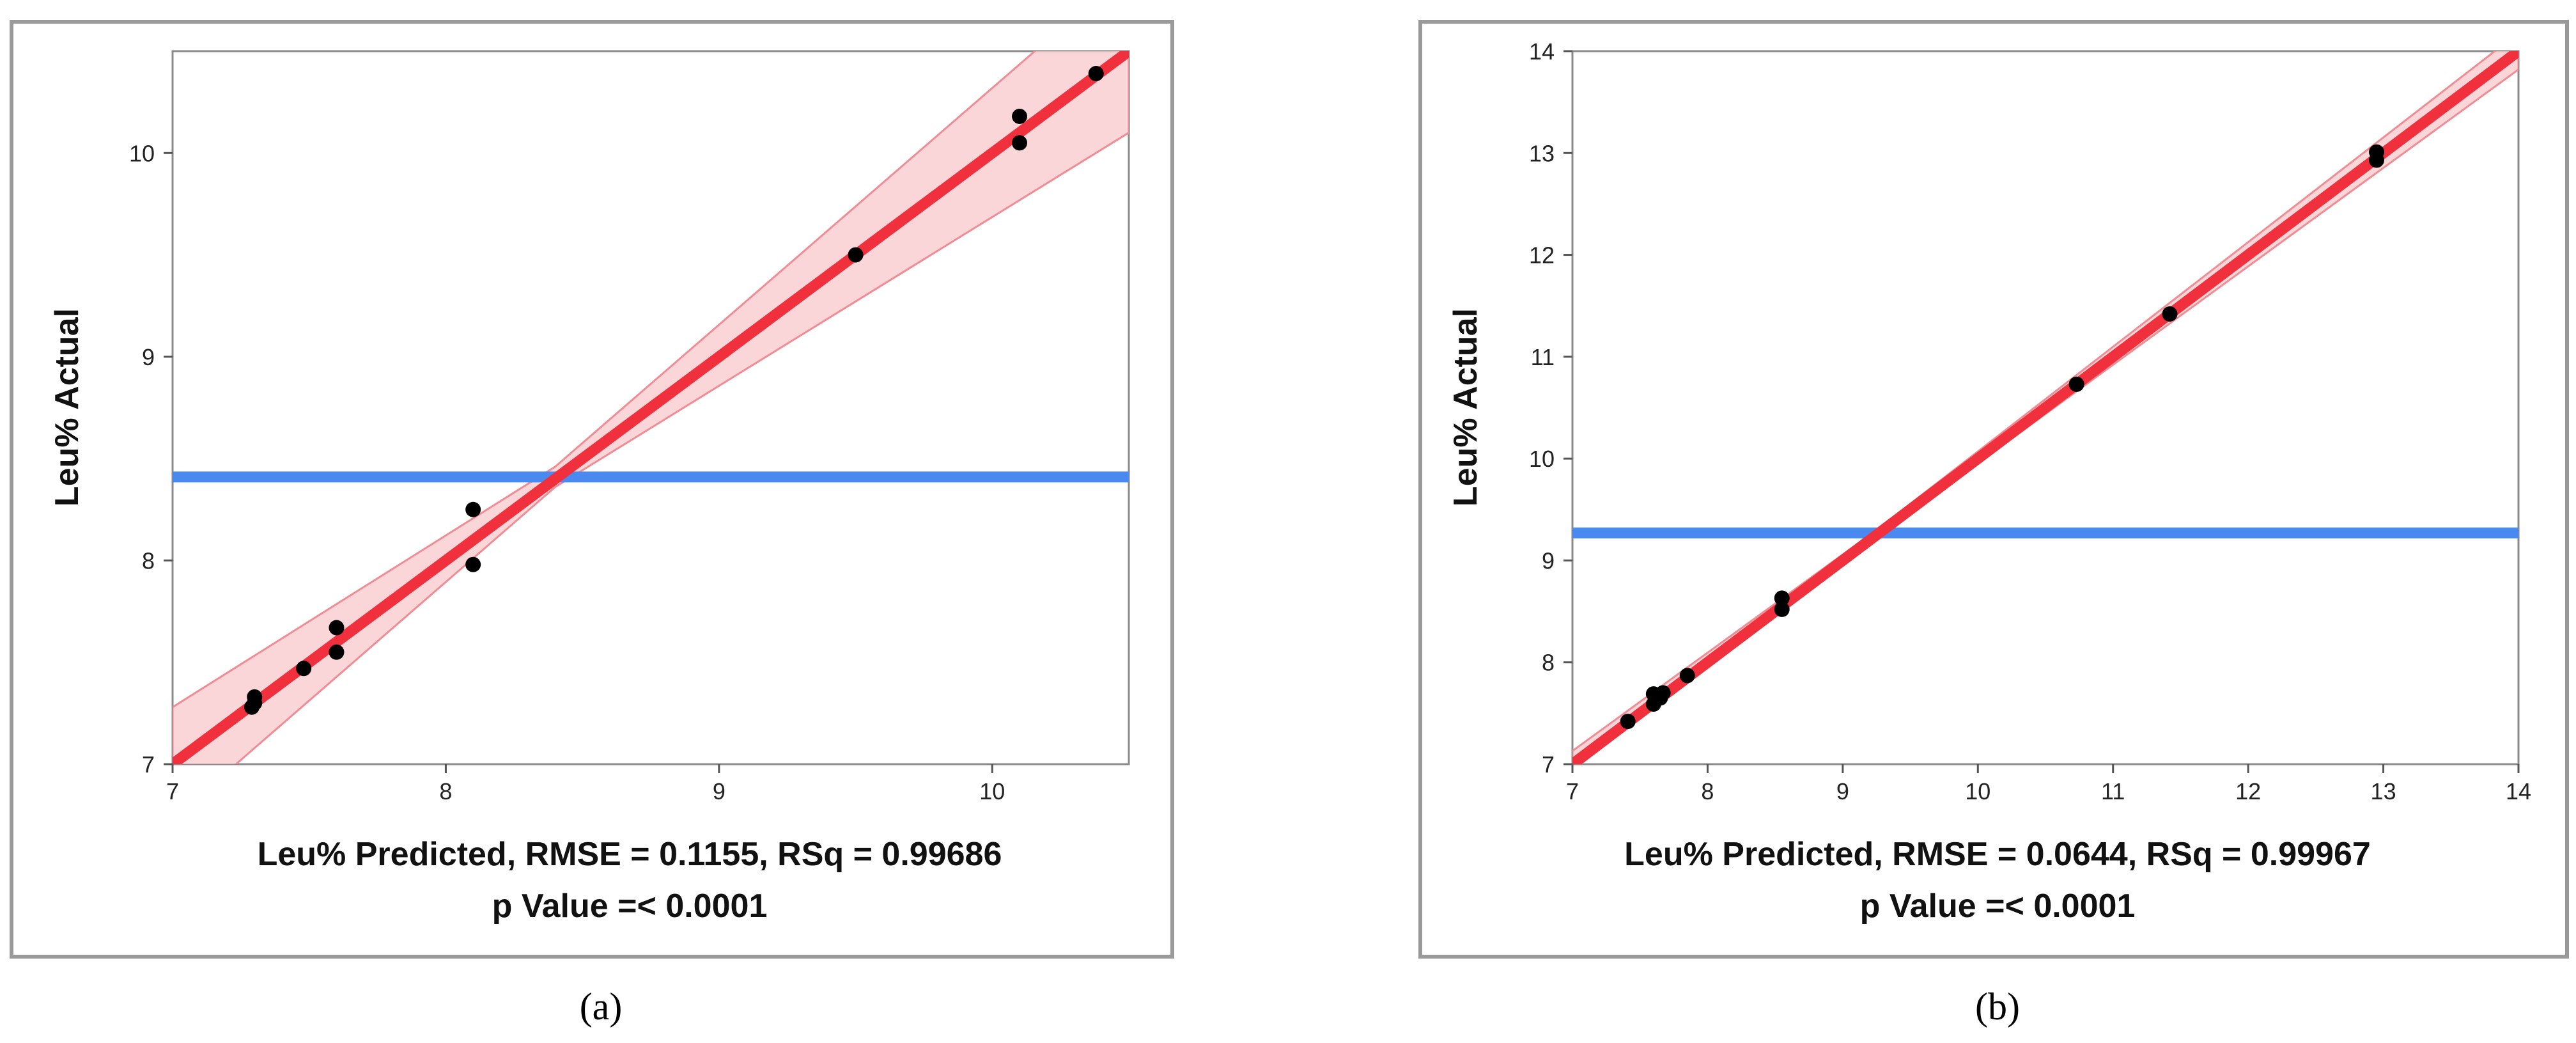 This screenshot has width=2576, height=1043. What do you see at coordinates (1543, 357) in the screenshot?
I see `panel-b-y-tick-label: 11` at bounding box center [1543, 357].